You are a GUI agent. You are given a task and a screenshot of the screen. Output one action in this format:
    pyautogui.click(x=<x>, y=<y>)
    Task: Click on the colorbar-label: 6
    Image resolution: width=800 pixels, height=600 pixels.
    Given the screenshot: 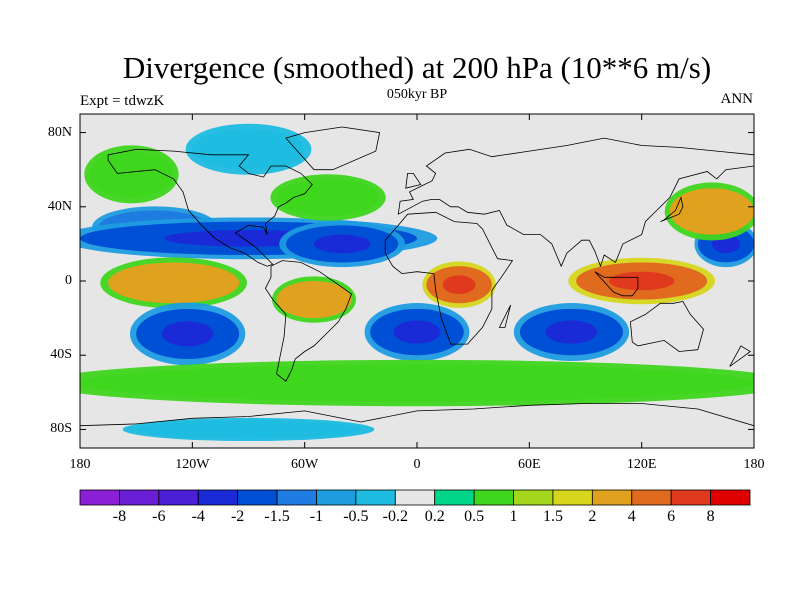 What is the action you would take?
    pyautogui.click(x=671, y=516)
    